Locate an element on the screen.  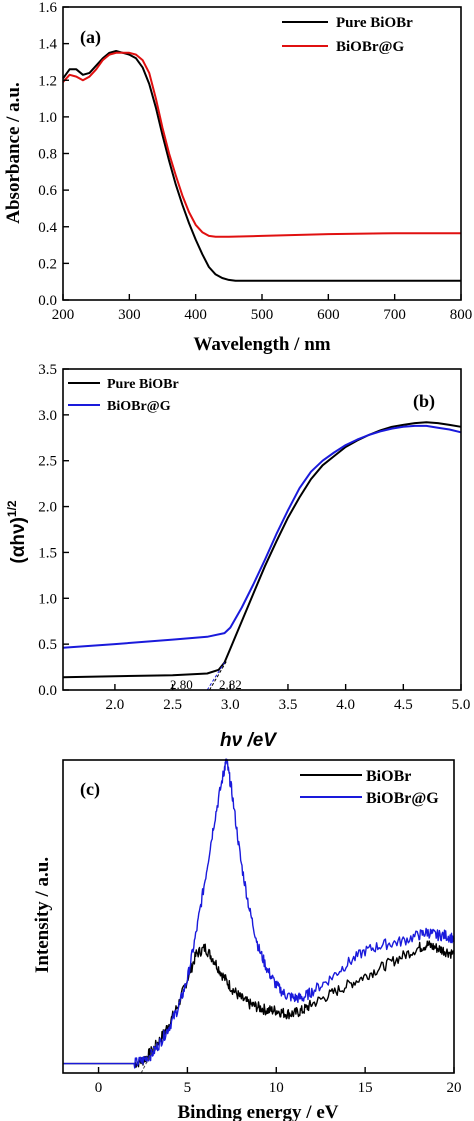
legend-a: Pure BiOBr BiOBr@G is located at coordinates (347, 35).